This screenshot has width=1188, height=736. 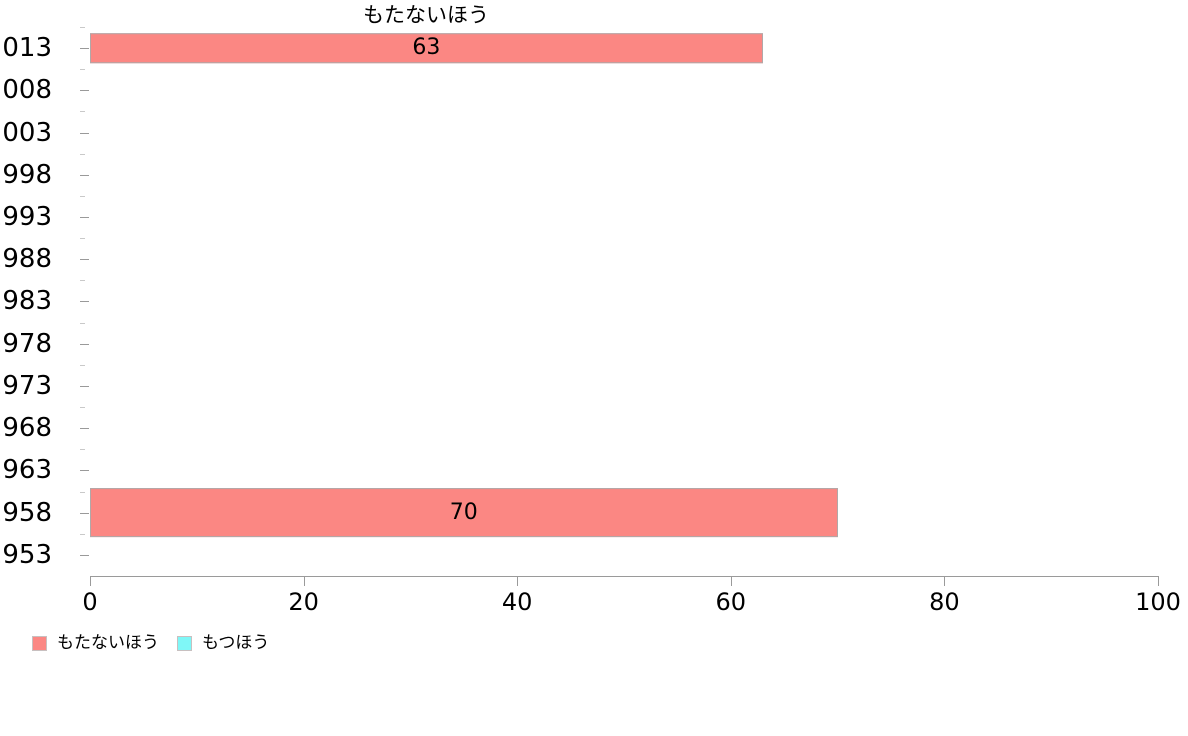 I want to click on y-axis-label: 1968, so click(x=26, y=428).